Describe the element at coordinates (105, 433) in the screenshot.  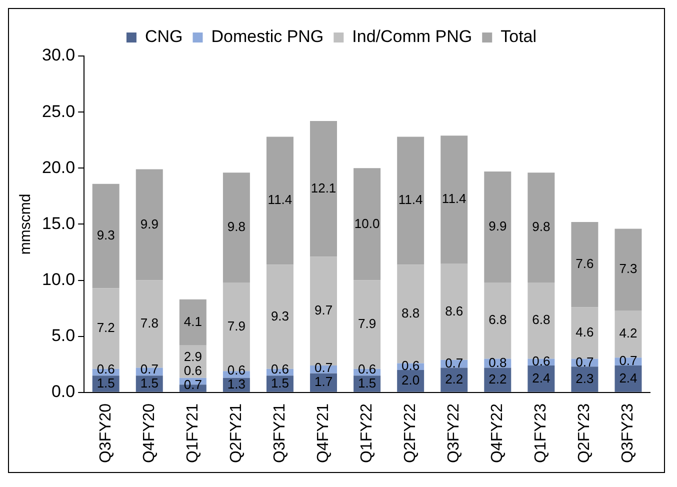
I see `x-tick-label: Q3FY20` at that location.